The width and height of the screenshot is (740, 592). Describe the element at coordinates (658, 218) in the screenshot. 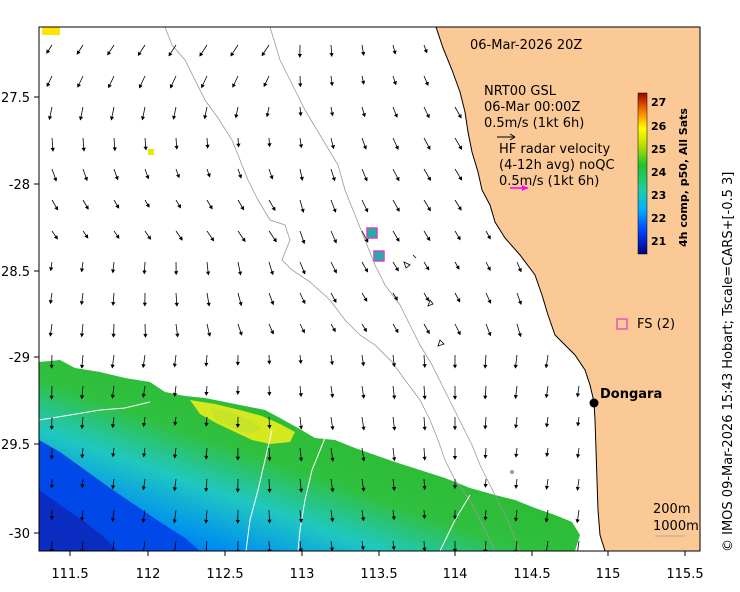

I see `colorbar-tick-label: 22` at that location.